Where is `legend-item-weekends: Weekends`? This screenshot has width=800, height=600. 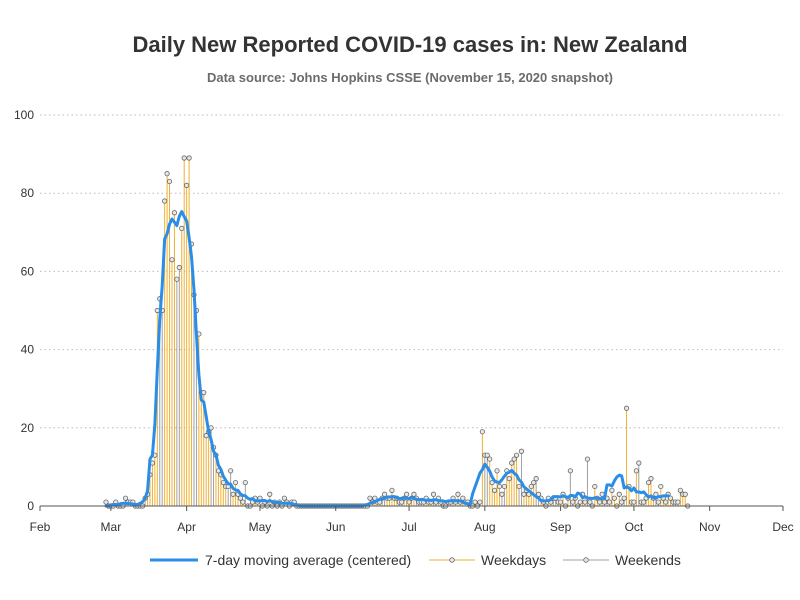
legend-item-weekends: Weekends is located at coordinates (622, 560).